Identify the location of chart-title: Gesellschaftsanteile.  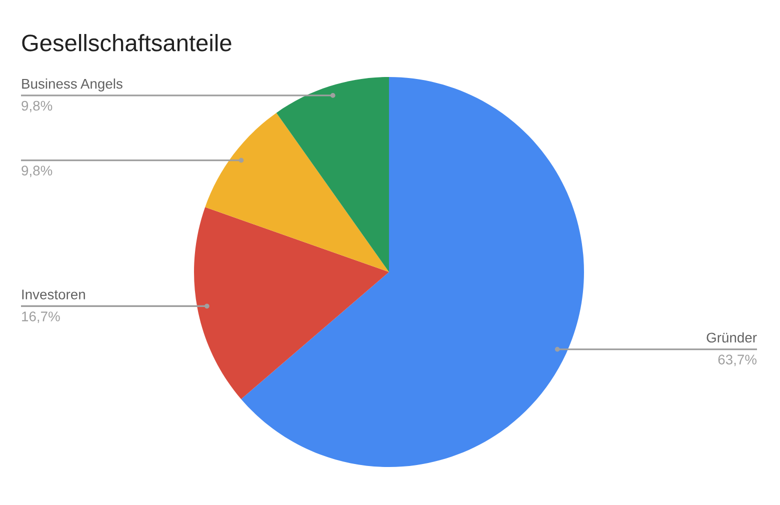
(127, 43).